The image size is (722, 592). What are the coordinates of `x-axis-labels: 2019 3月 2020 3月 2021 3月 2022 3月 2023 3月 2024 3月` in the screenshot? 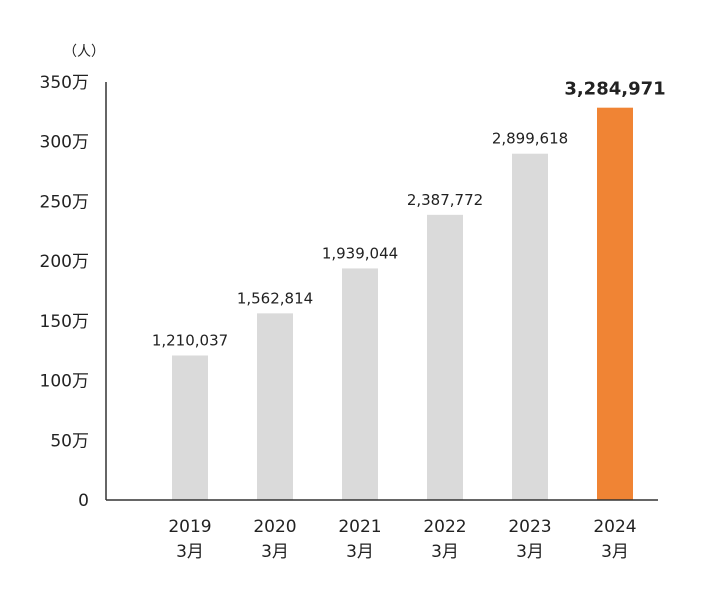 It's located at (402, 539).